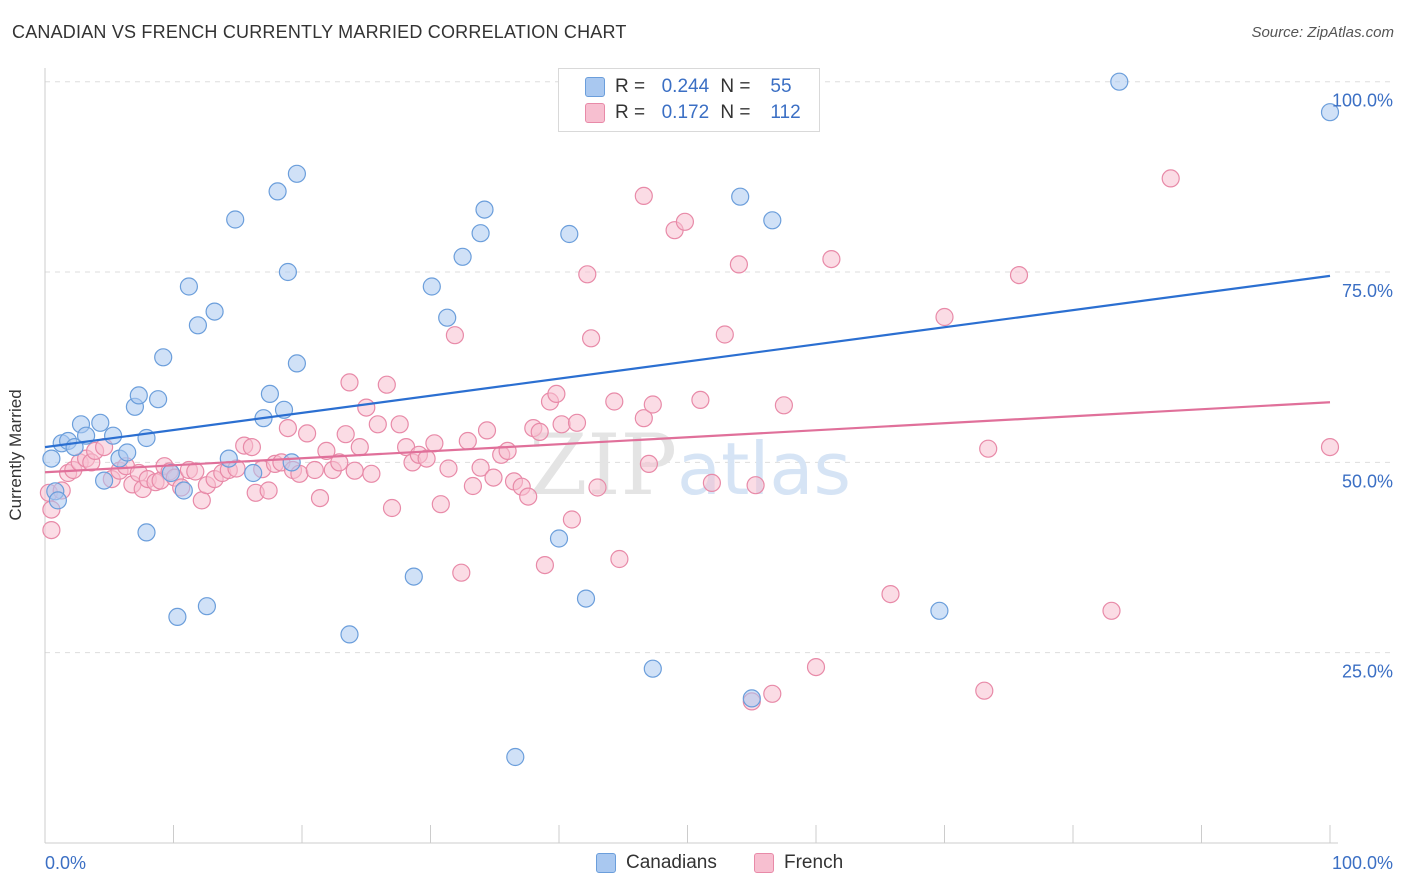  Describe the element at coordinates (656, 863) in the screenshot. I see `legend-item-canadians: Canadians` at that location.